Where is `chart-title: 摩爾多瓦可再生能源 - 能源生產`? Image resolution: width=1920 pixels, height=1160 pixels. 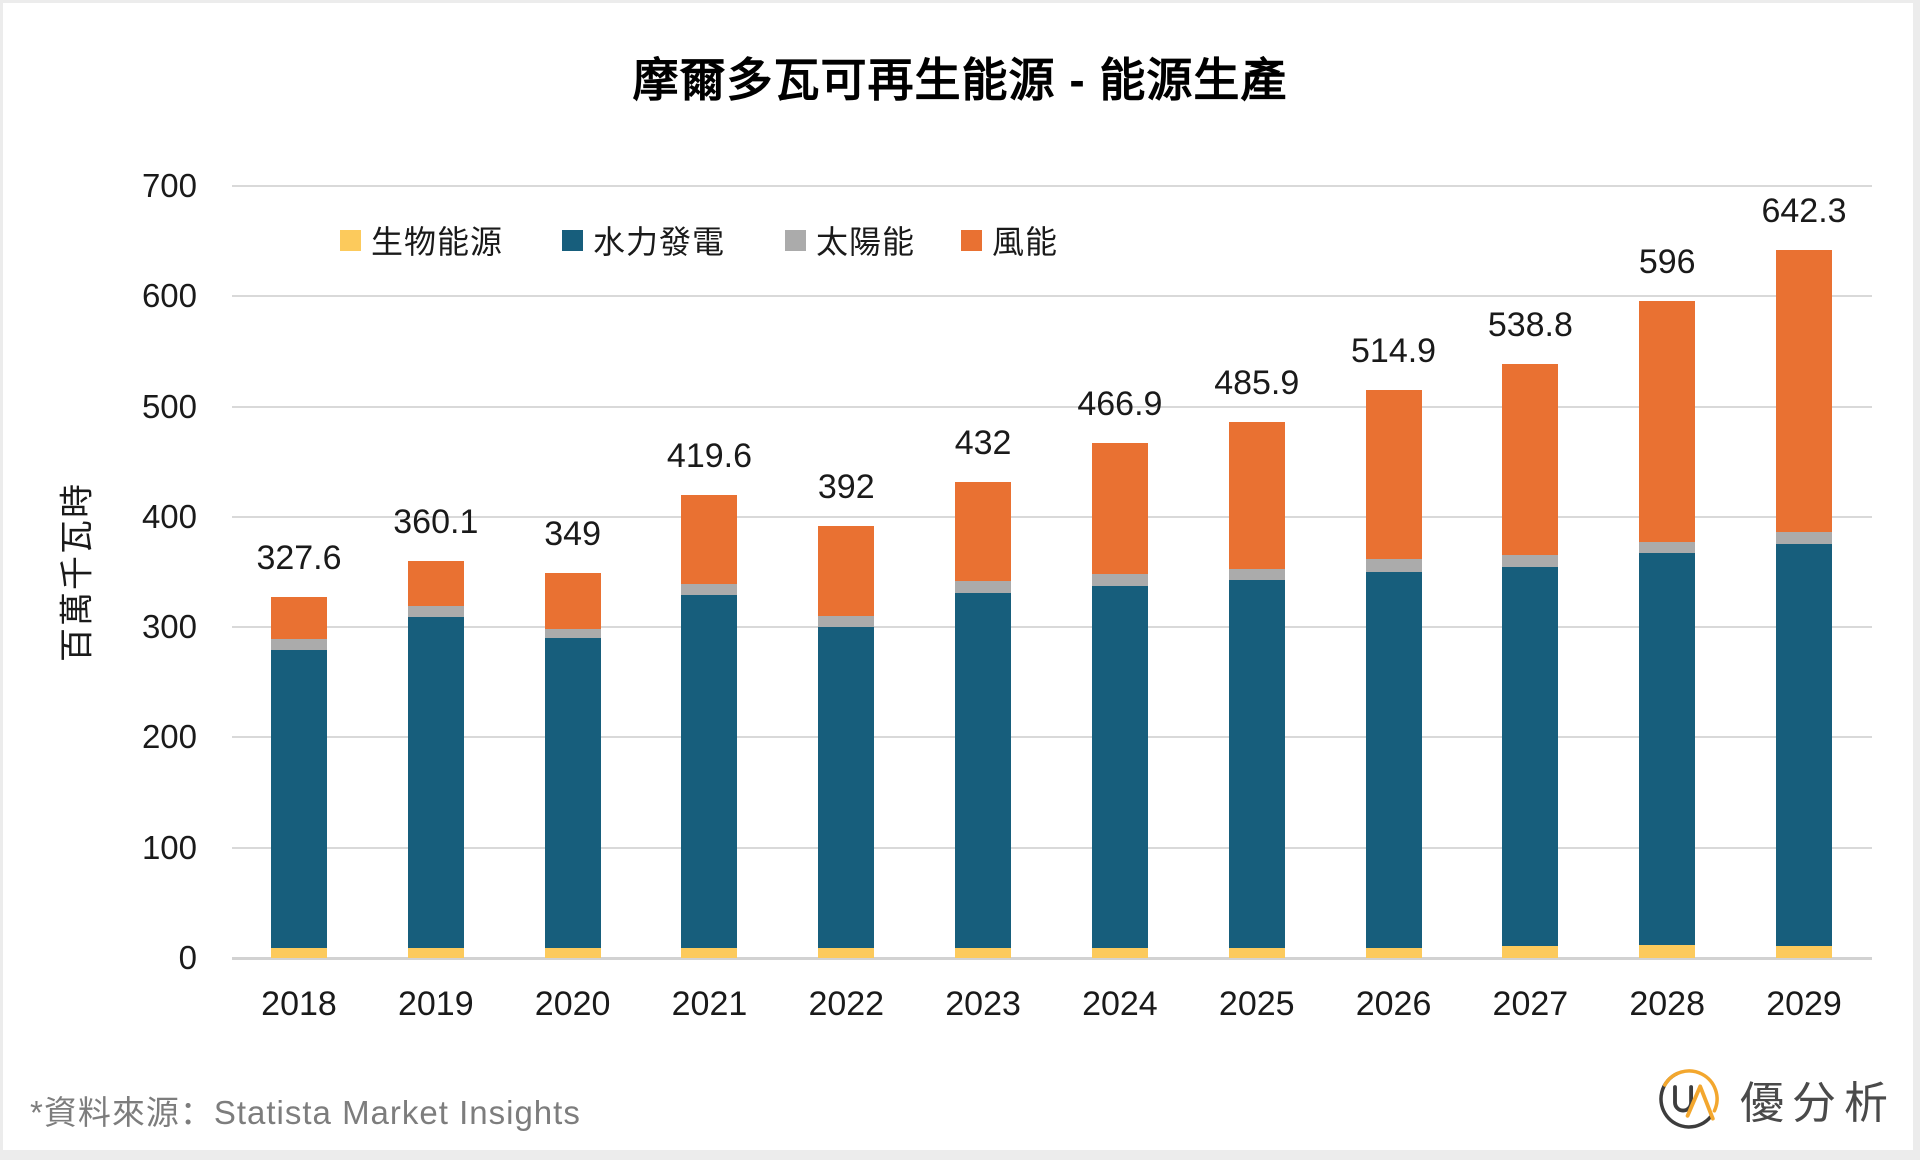 chart-title: 摩爾多瓦可再生能源 - 能源生產 is located at coordinates (960, 80).